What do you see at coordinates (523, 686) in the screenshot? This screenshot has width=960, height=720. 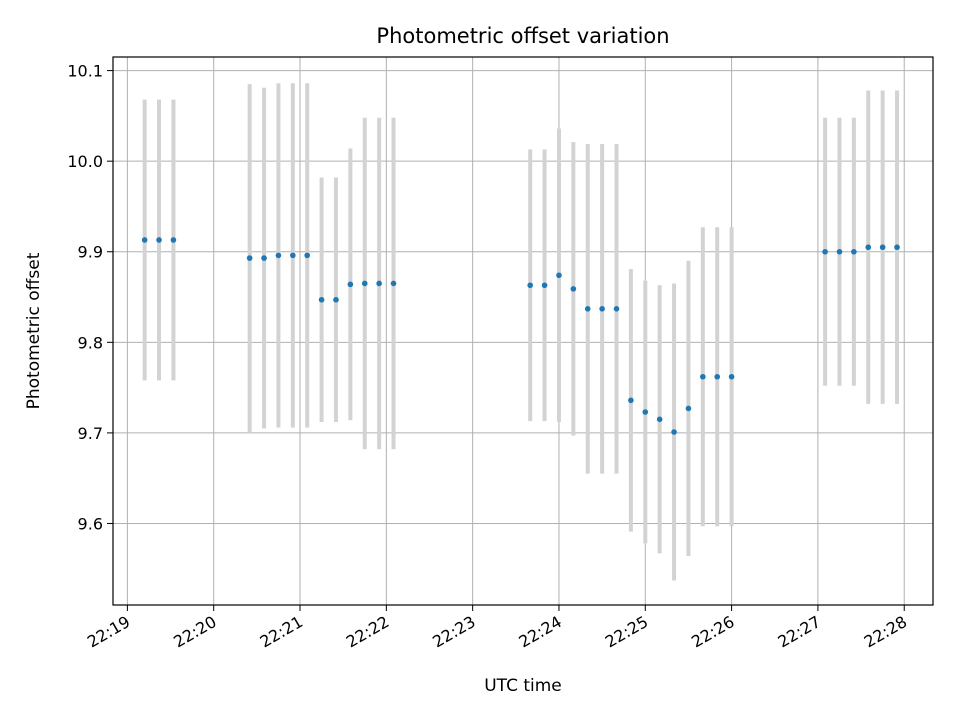 I see `x-axis-label: UTC time` at bounding box center [523, 686].